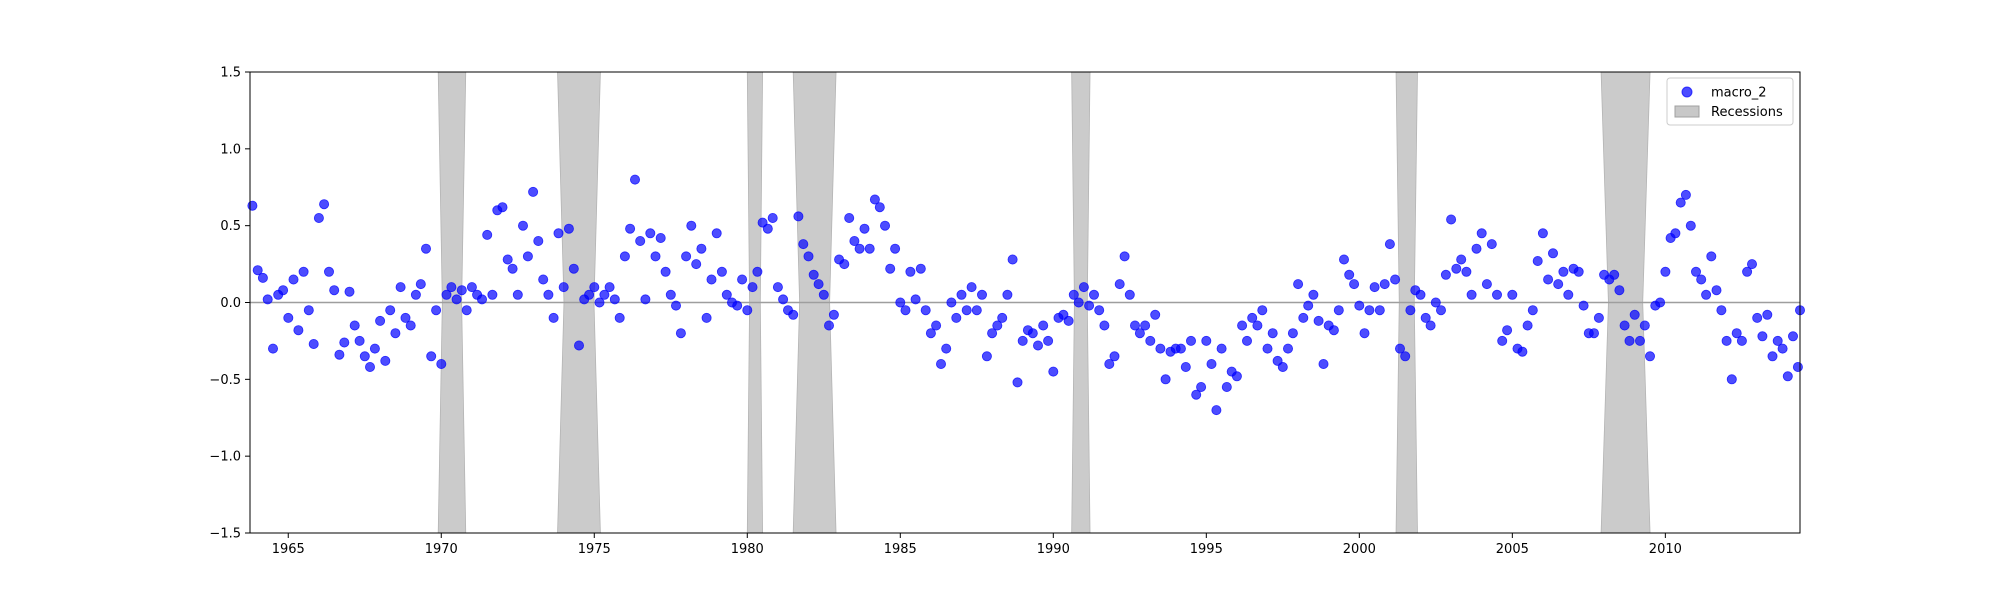 The height and width of the screenshot is (600, 2000). I want to click on x-tick-label: 1995, so click(1206, 549).